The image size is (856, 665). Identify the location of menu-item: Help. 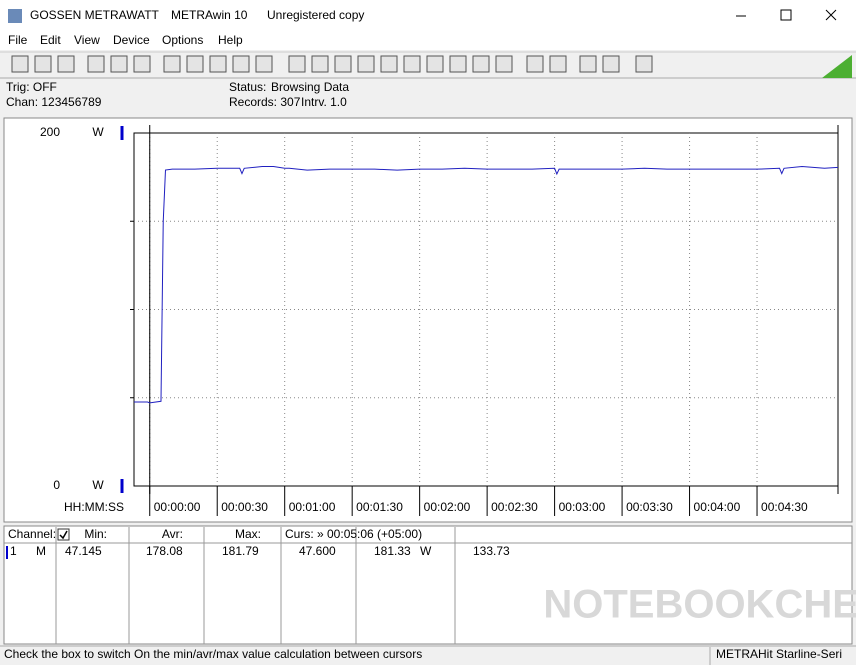
(230, 40).